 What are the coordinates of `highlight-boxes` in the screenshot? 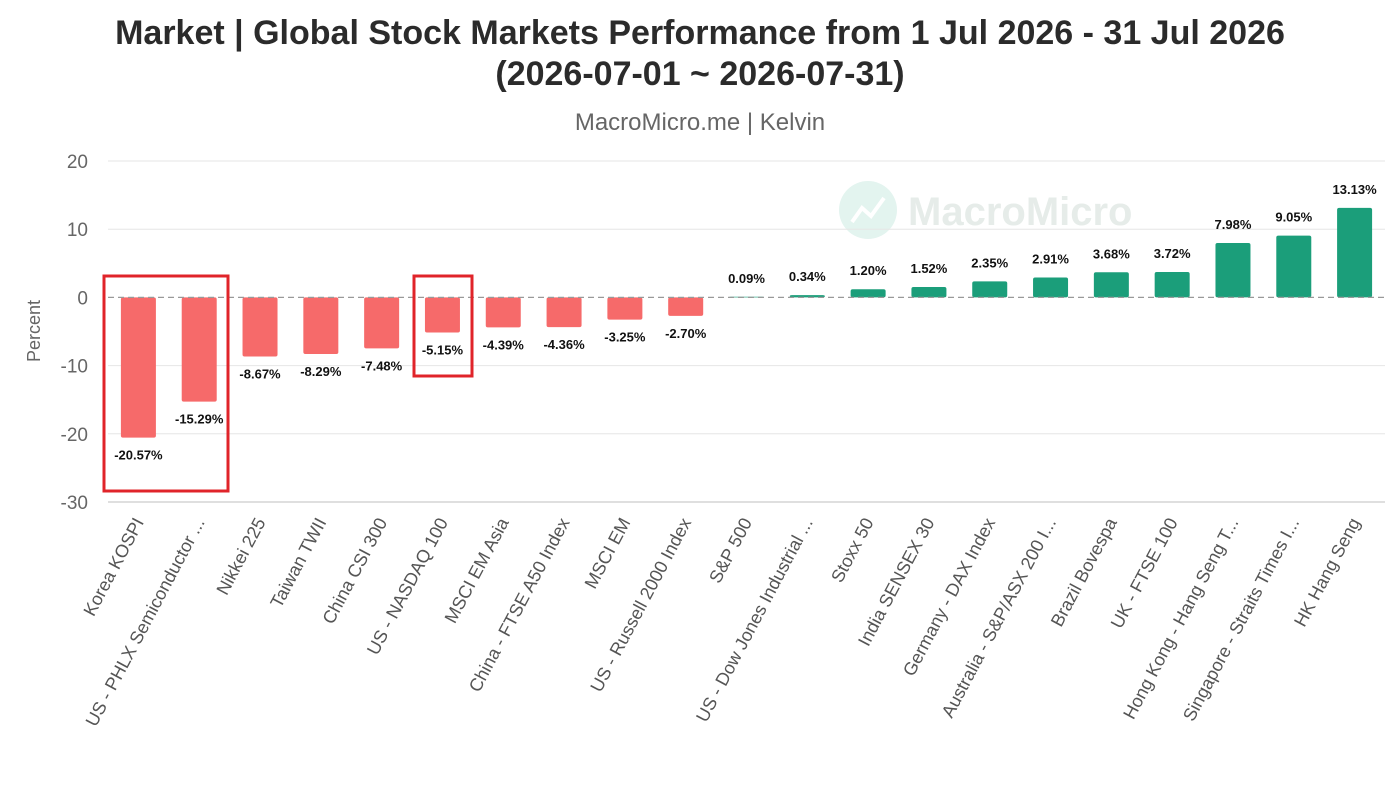 It's located at (288, 383).